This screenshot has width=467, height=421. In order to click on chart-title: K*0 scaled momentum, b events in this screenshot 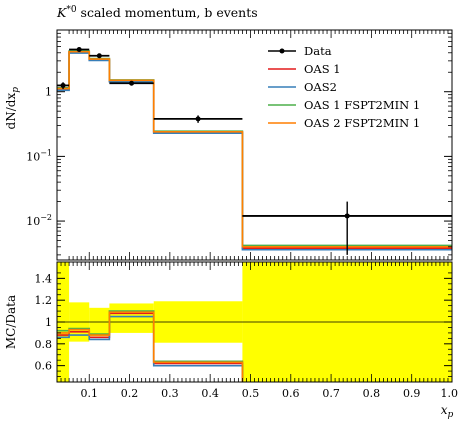, I will do `click(157, 12)`.